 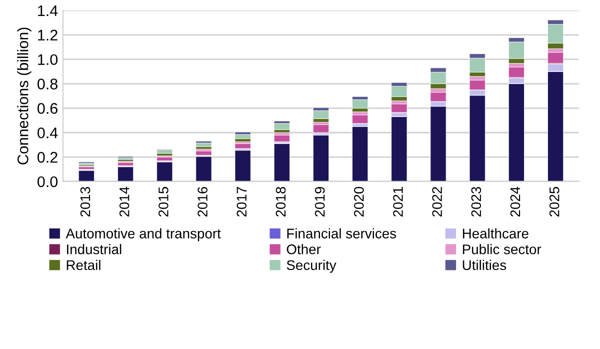 I want to click on x-tick-label: 2018, so click(x=281, y=201).